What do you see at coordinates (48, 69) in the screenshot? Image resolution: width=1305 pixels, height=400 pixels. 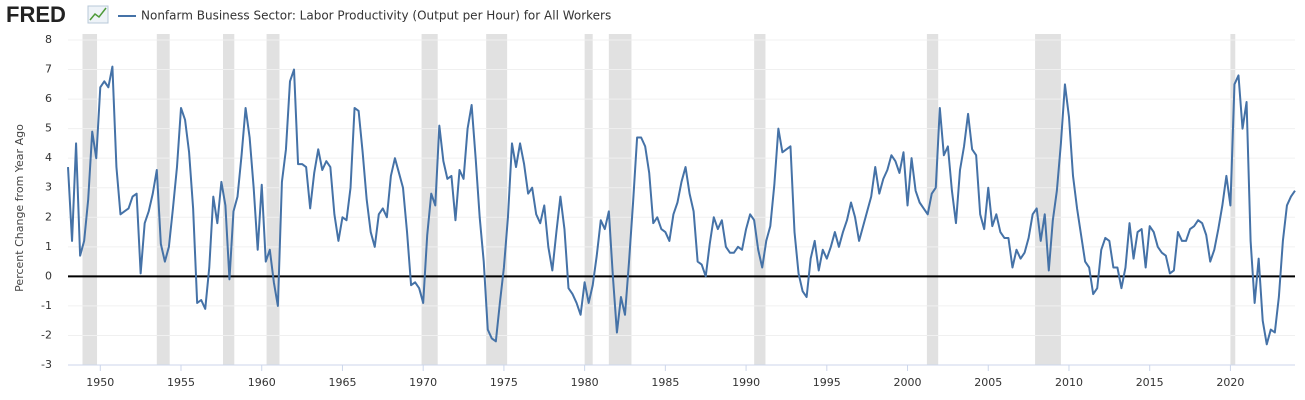 I see `y-tick-label: 7` at bounding box center [48, 69].